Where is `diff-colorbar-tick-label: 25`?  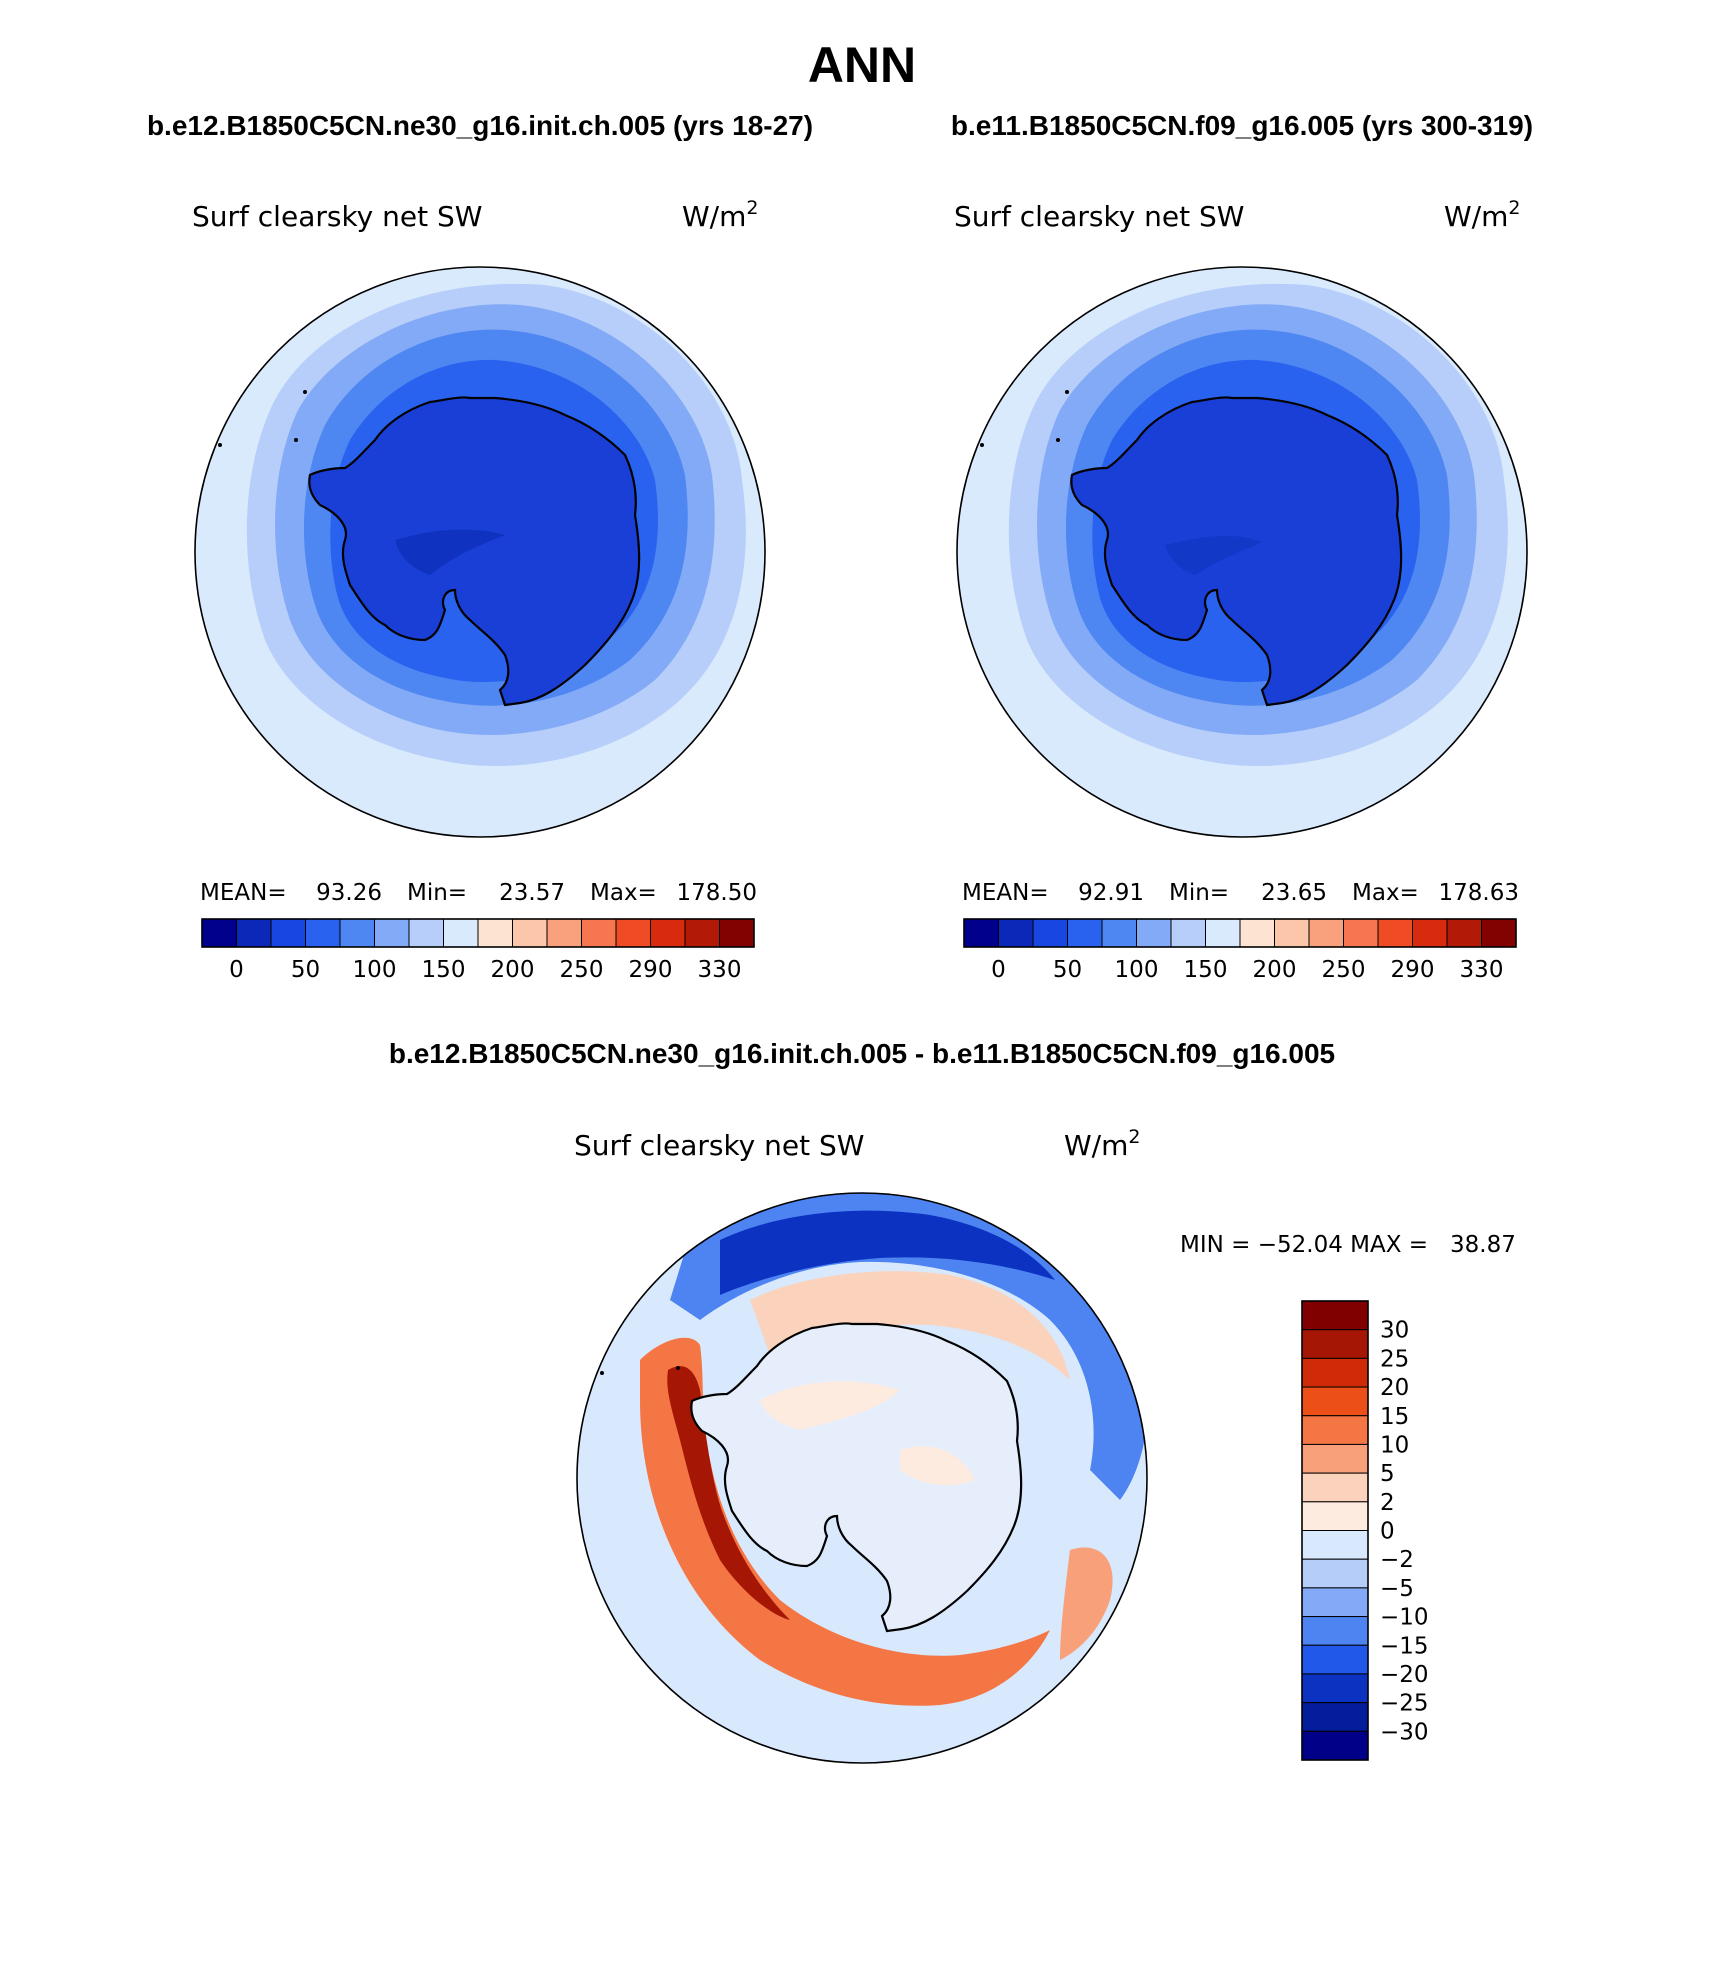 diff-colorbar-tick-label: 25 is located at coordinates (1394, 1359).